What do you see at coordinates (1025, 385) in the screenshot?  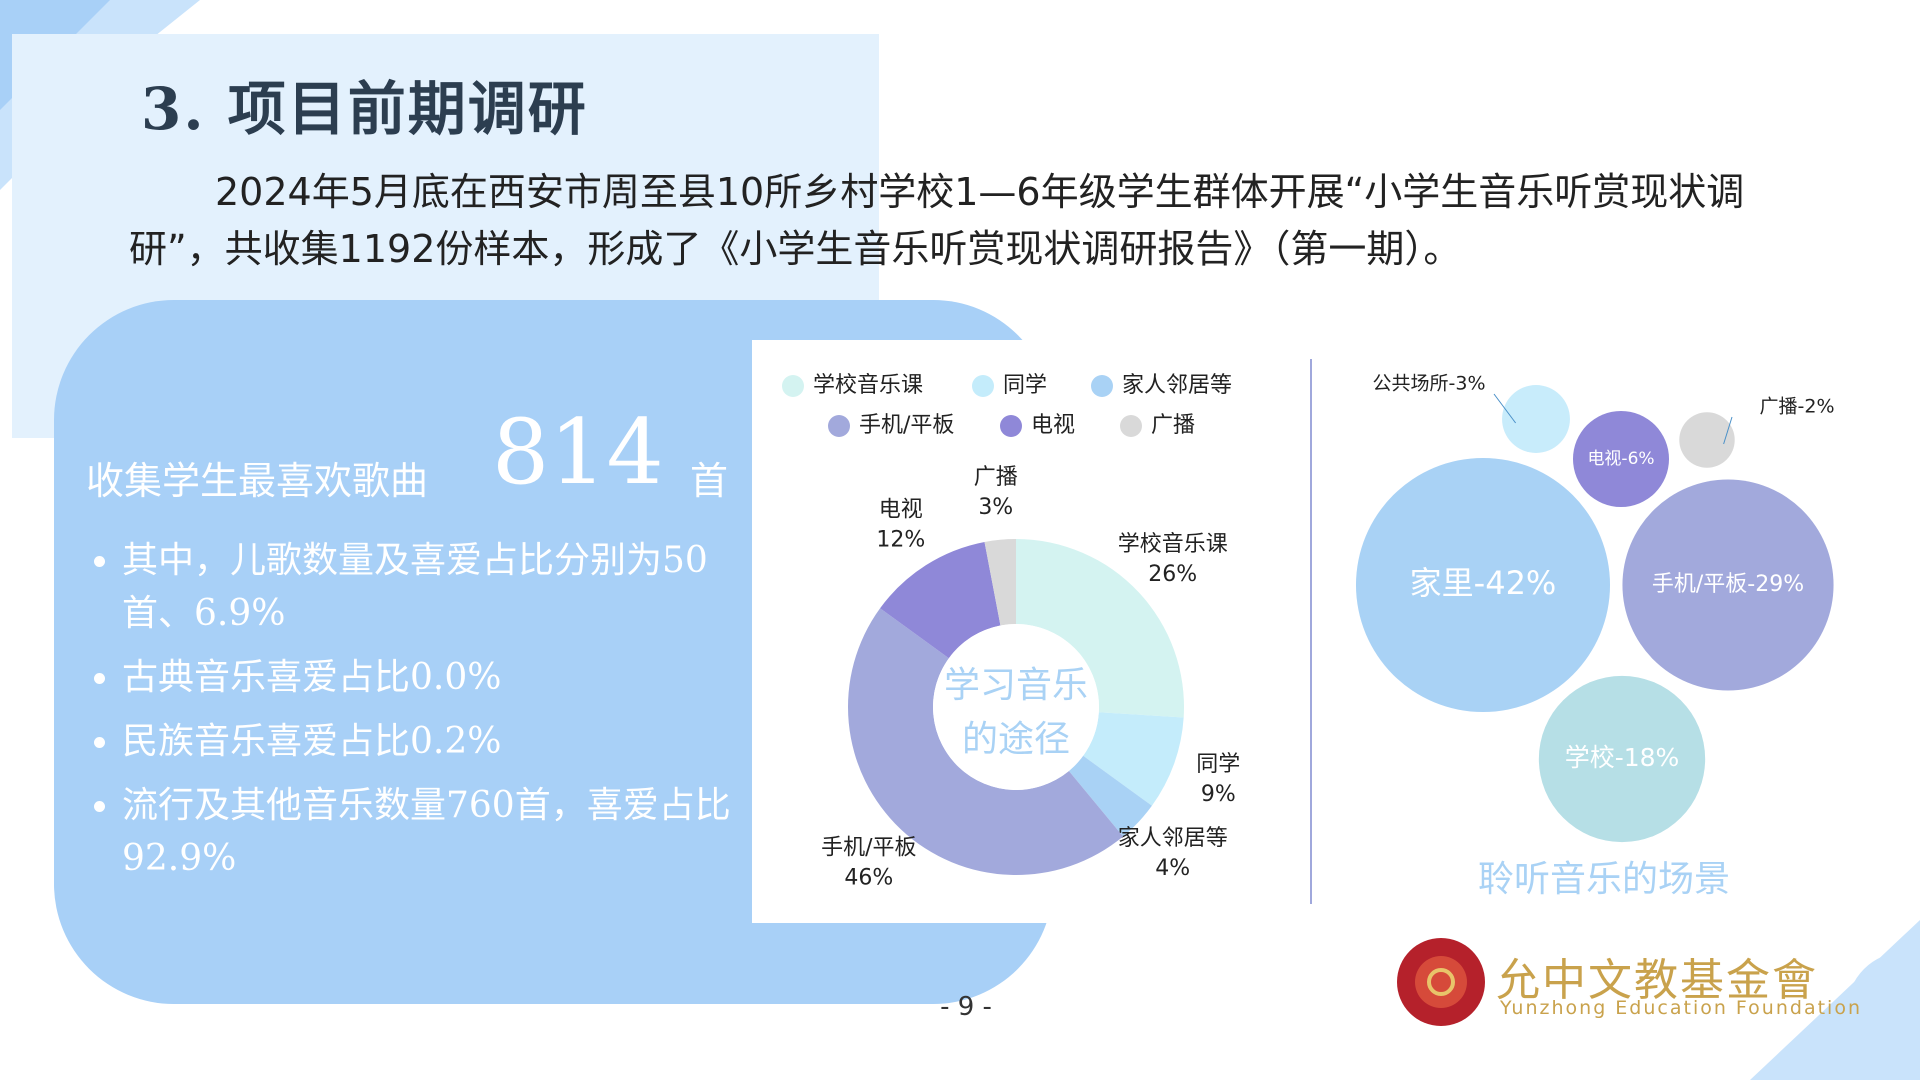 I see `legend-label: 同学` at bounding box center [1025, 385].